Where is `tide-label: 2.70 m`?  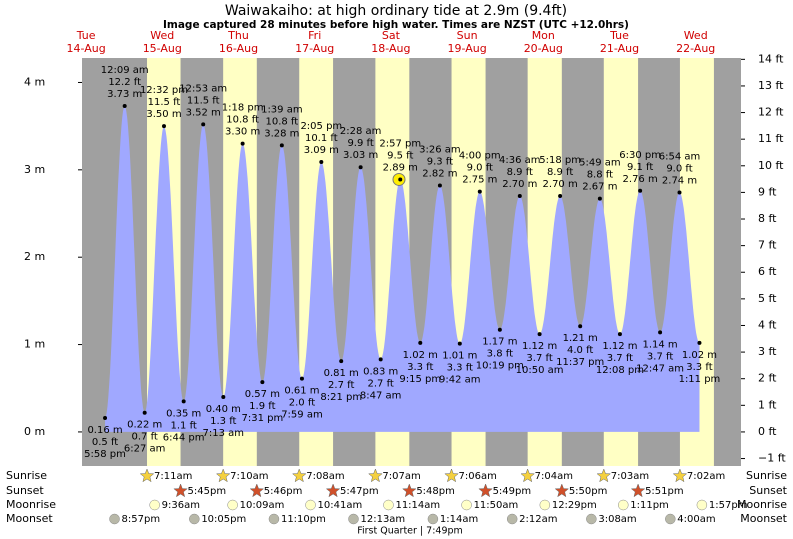
tide-label: 2.70 m is located at coordinates (560, 184).